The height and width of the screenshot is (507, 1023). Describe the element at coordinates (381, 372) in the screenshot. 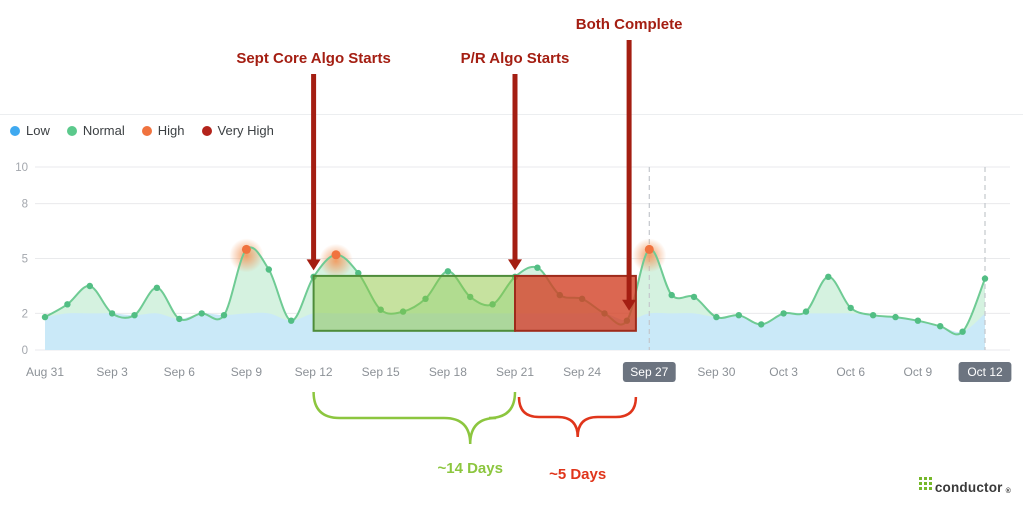

I see `x-axis-label: Sep 15` at that location.